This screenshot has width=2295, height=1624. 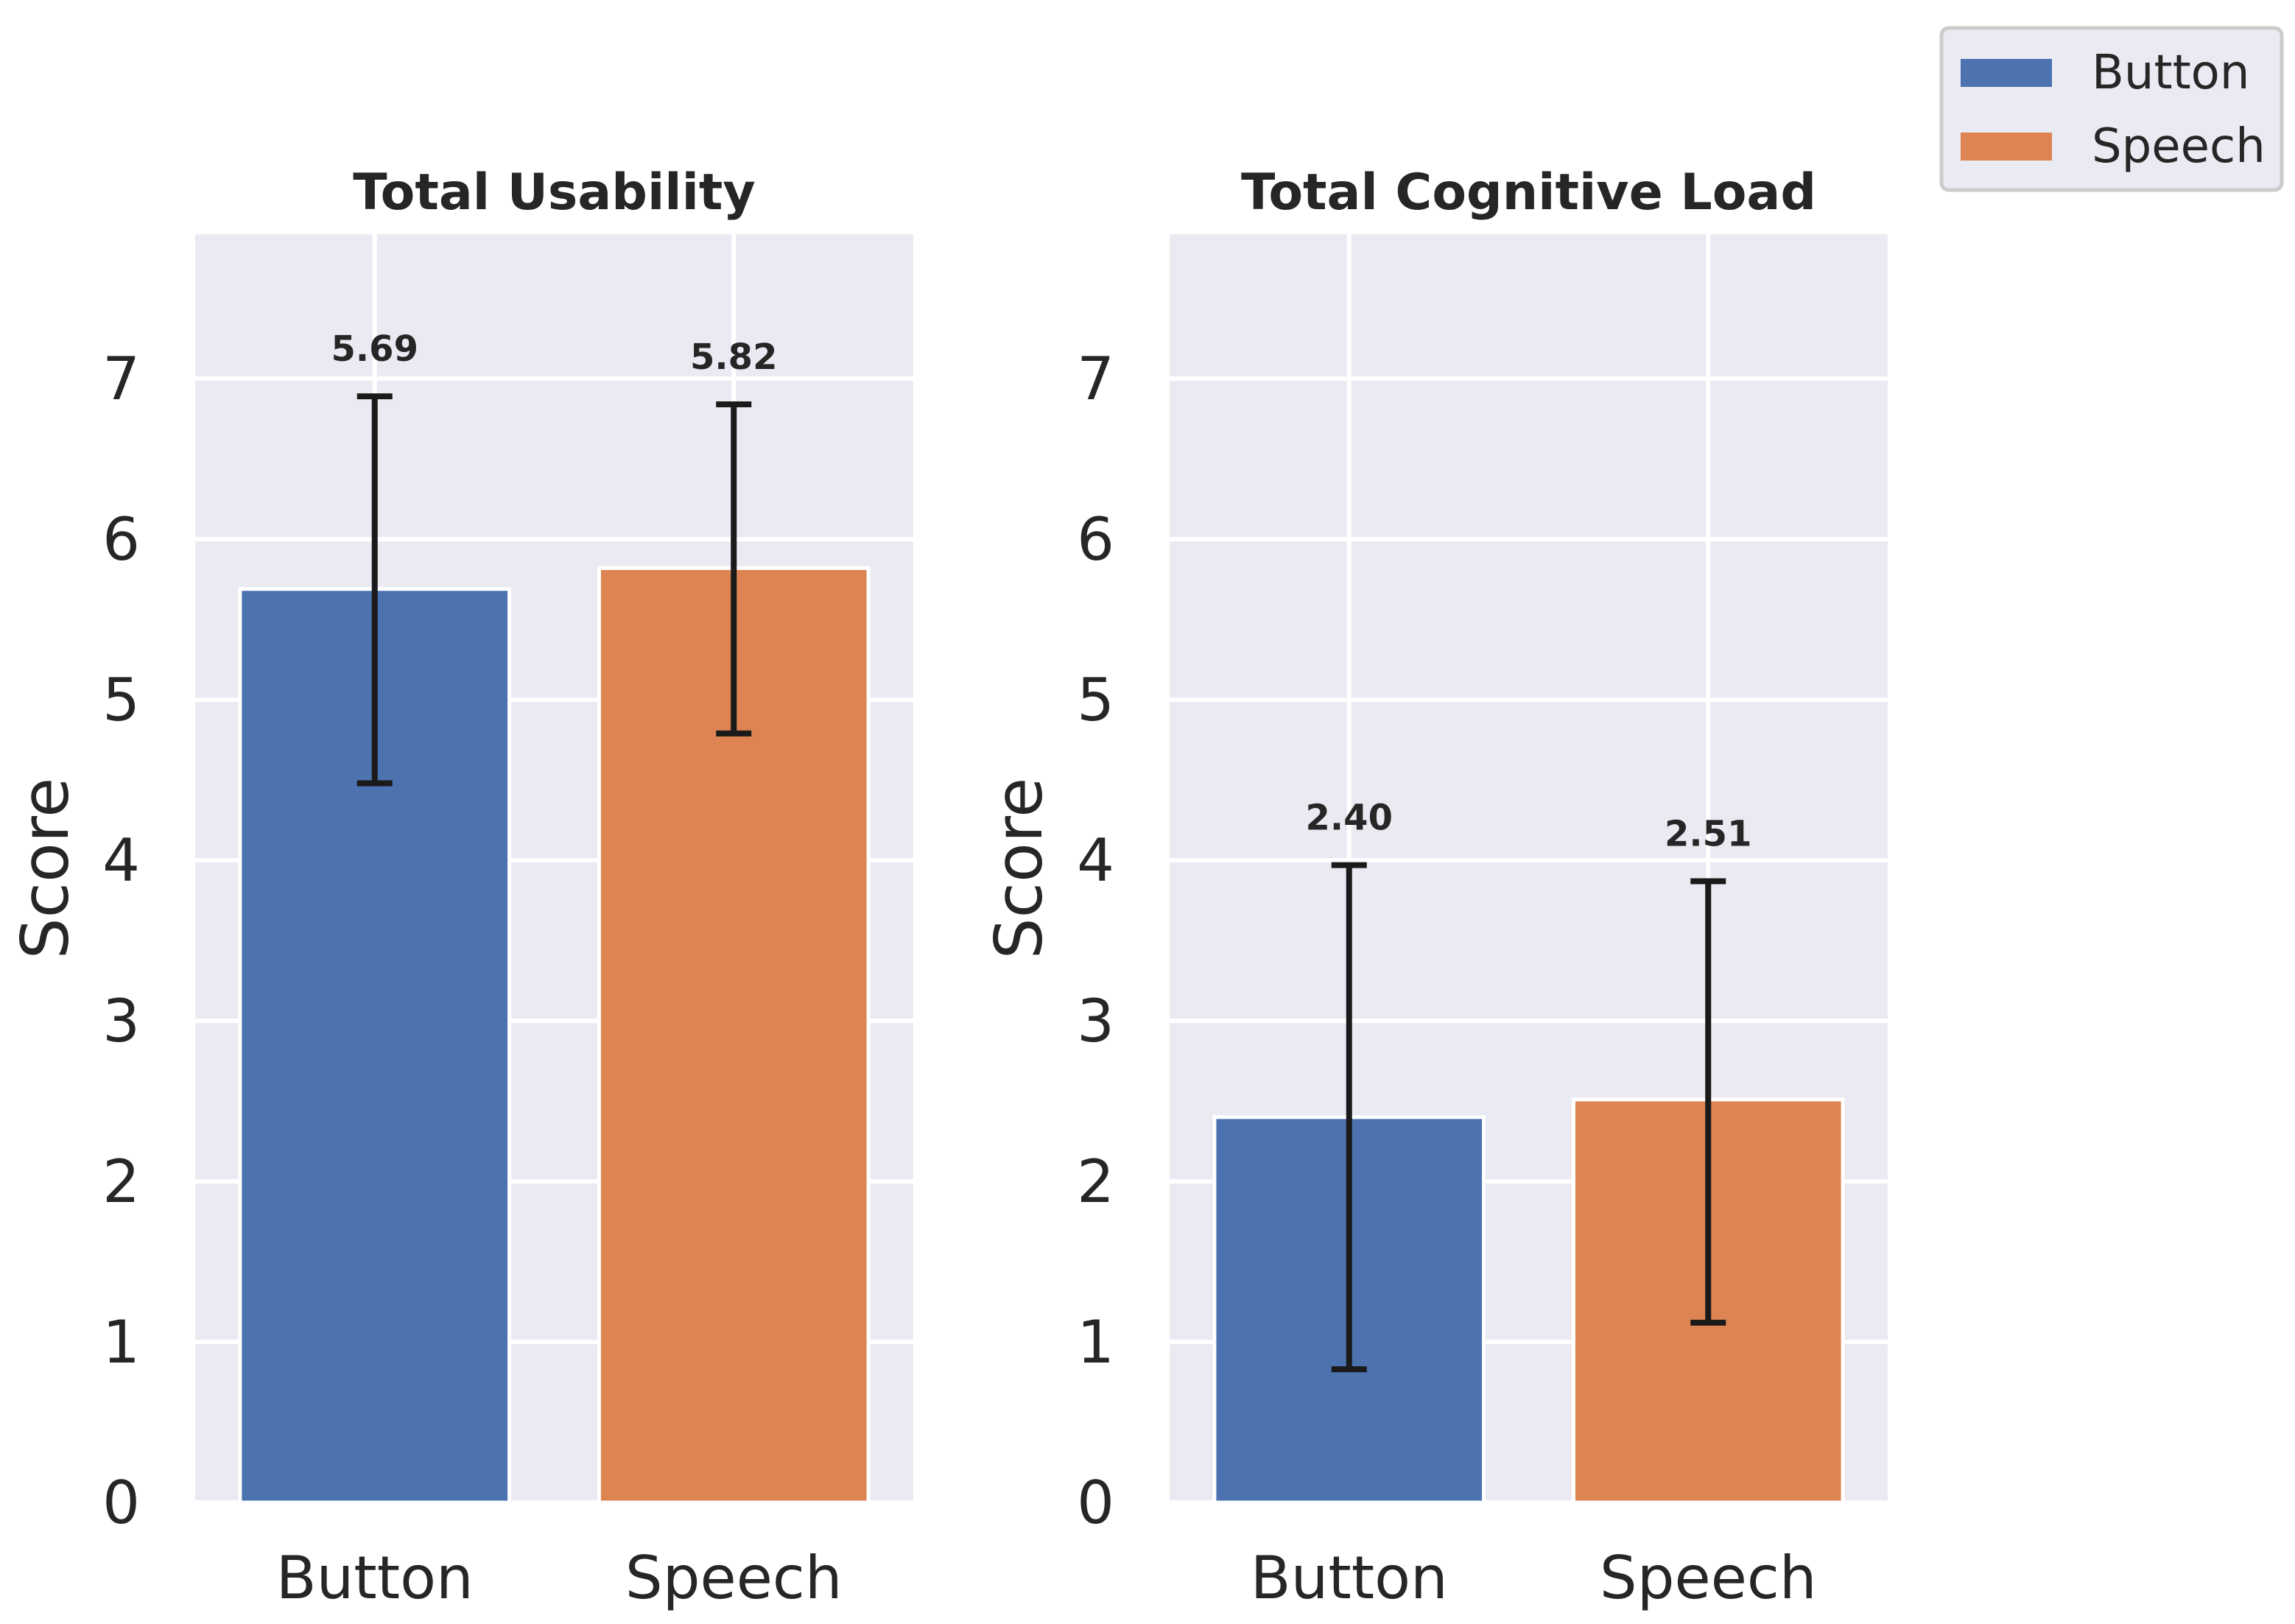 I want to click on legend-swatch-button, so click(x=2007, y=73).